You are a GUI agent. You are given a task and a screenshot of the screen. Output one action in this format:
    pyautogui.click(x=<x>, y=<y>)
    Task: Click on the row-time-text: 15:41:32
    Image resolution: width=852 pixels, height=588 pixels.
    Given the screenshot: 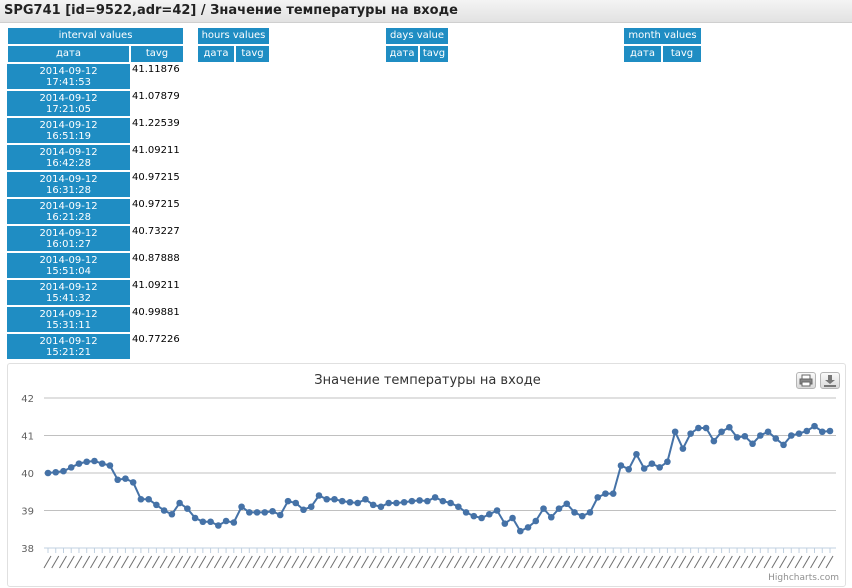 What is the action you would take?
    pyautogui.click(x=68, y=298)
    